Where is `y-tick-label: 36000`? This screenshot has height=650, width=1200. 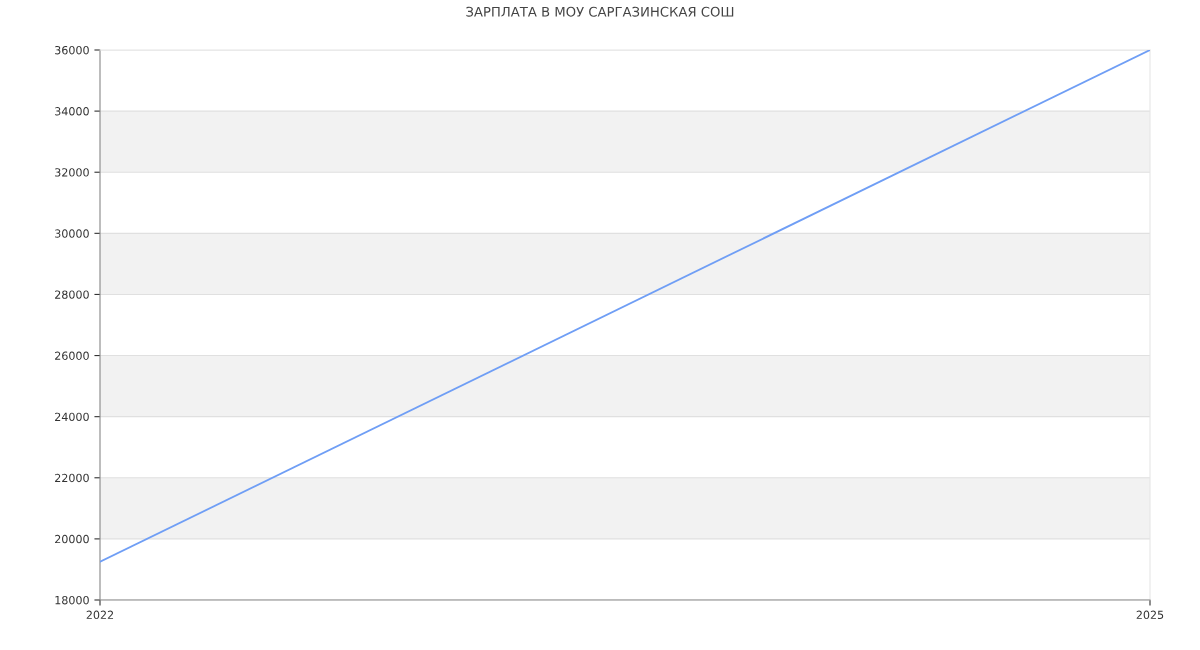
y-tick-label: 36000 is located at coordinates (72, 50).